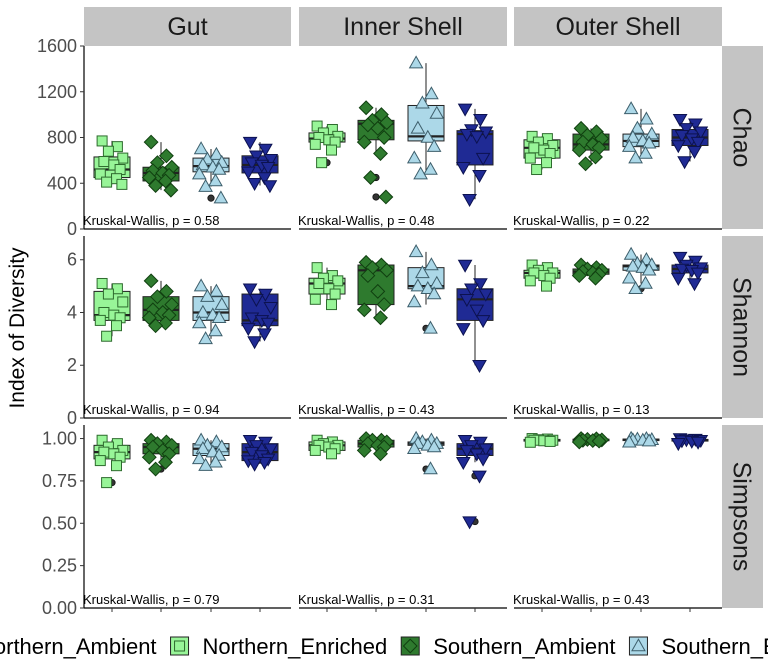 Image resolution: width=768 pixels, height=672 pixels. What do you see at coordinates (402, 521) in the screenshot?
I see `panel: Kruskal-Wallis, p = 0.31` at bounding box center [402, 521].